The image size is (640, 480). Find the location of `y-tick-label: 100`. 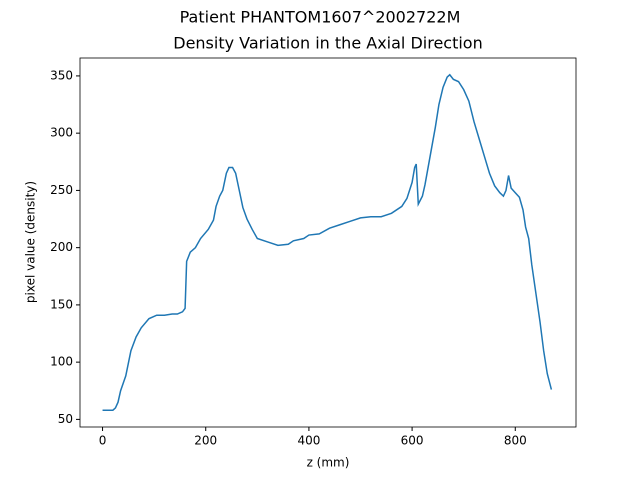

y-tick-label: 100 is located at coordinates (61, 362).